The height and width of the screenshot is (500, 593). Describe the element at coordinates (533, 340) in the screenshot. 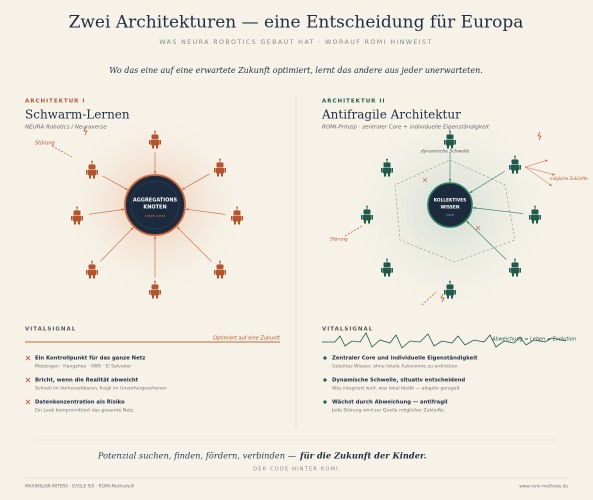

I see `vital-note: Abweichung = Leben = Evolution` at that location.